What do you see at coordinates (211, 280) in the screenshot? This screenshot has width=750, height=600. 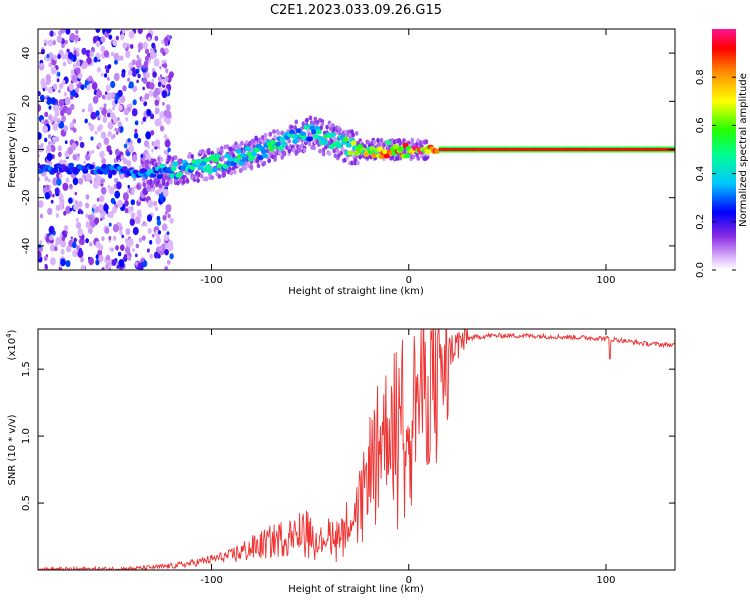 I see `x-tick-label: -100` at bounding box center [211, 280].